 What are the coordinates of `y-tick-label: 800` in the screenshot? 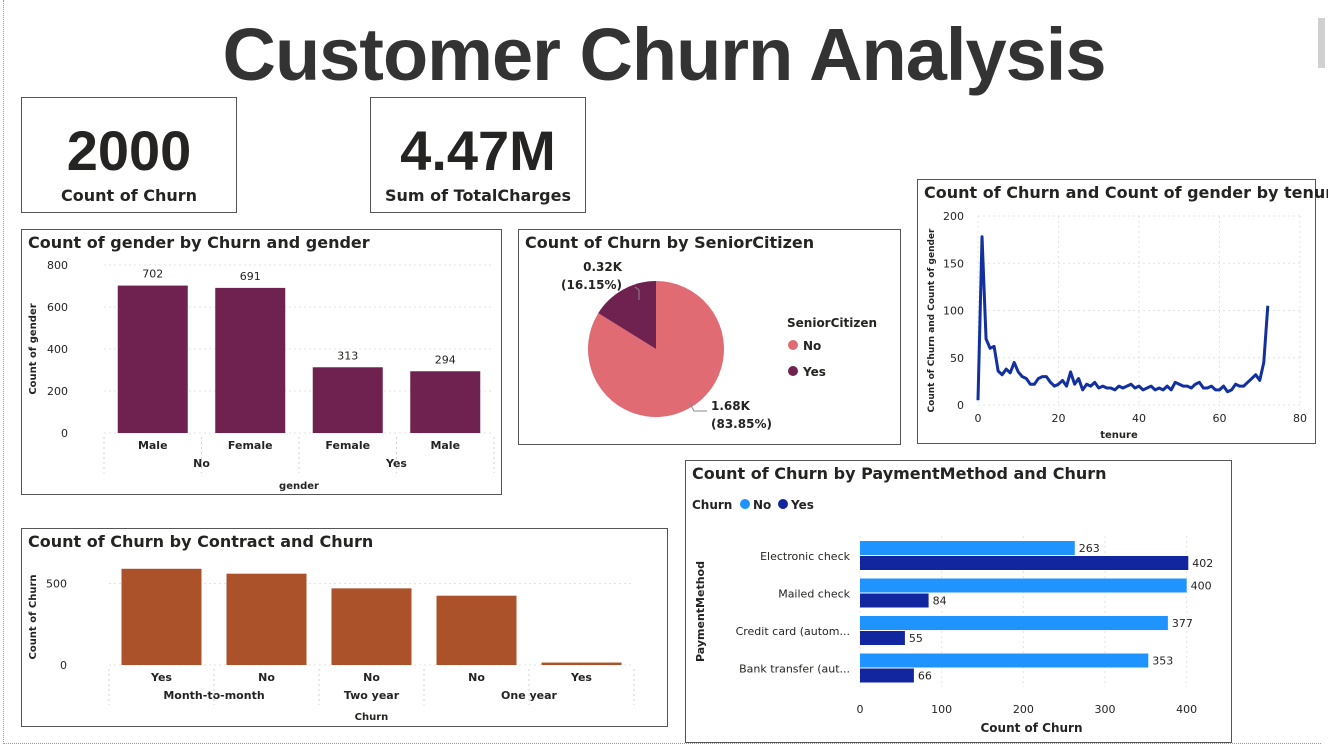 It's located at (57, 265).